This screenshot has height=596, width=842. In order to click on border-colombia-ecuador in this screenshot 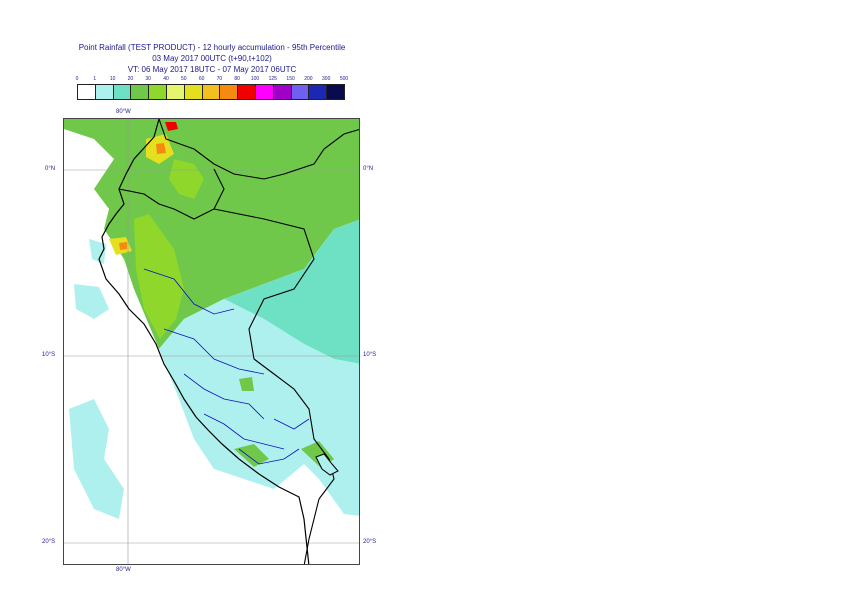, I will do `click(258, 149)`.